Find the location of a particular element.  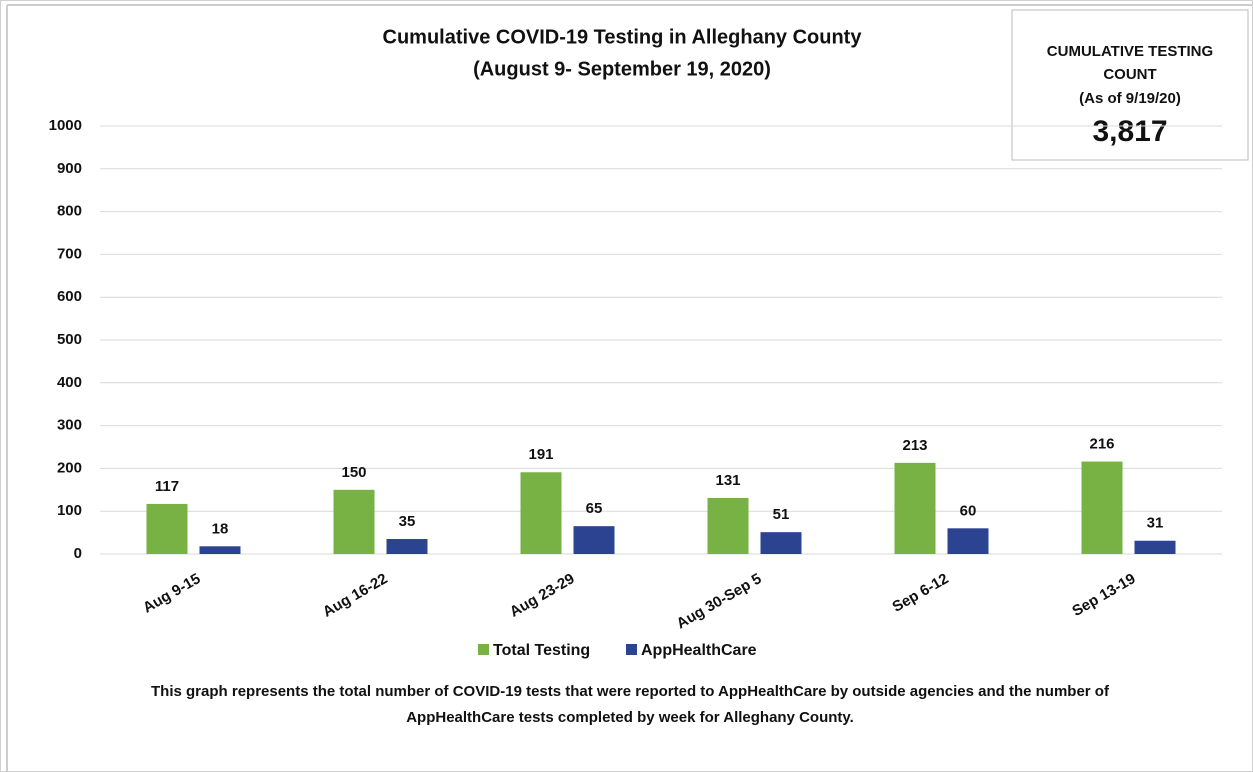

data-label: 31 is located at coordinates (1155, 523).